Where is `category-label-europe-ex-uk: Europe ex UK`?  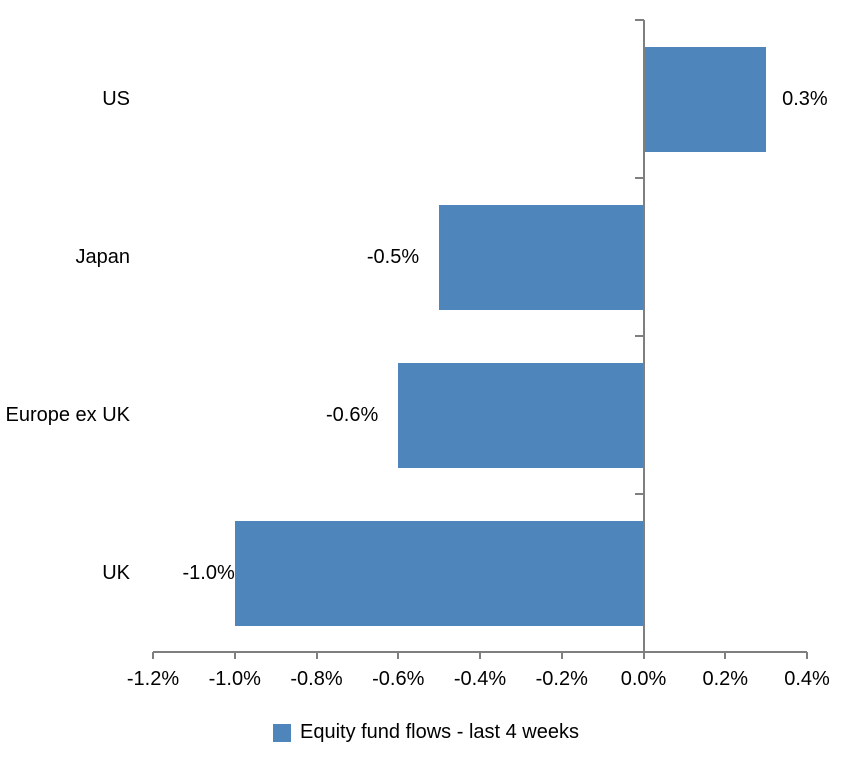 category-label-europe-ex-uk: Europe ex UK is located at coordinates (67, 414).